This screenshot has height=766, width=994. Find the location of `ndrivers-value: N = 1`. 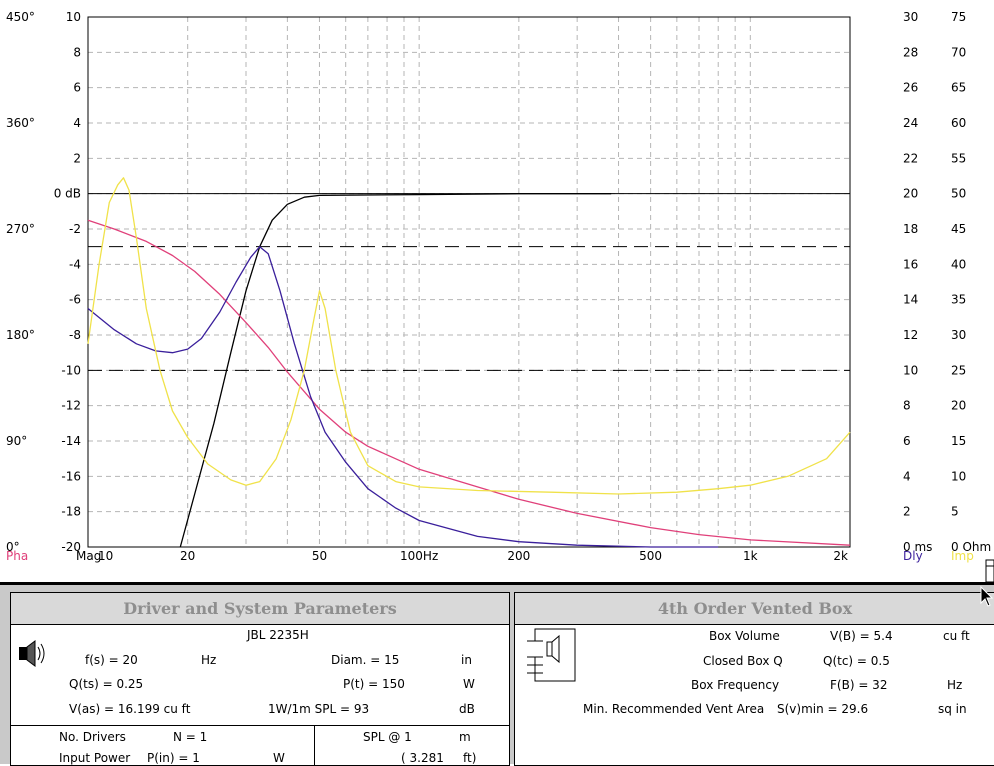

ndrivers-value: N = 1 is located at coordinates (190, 737).